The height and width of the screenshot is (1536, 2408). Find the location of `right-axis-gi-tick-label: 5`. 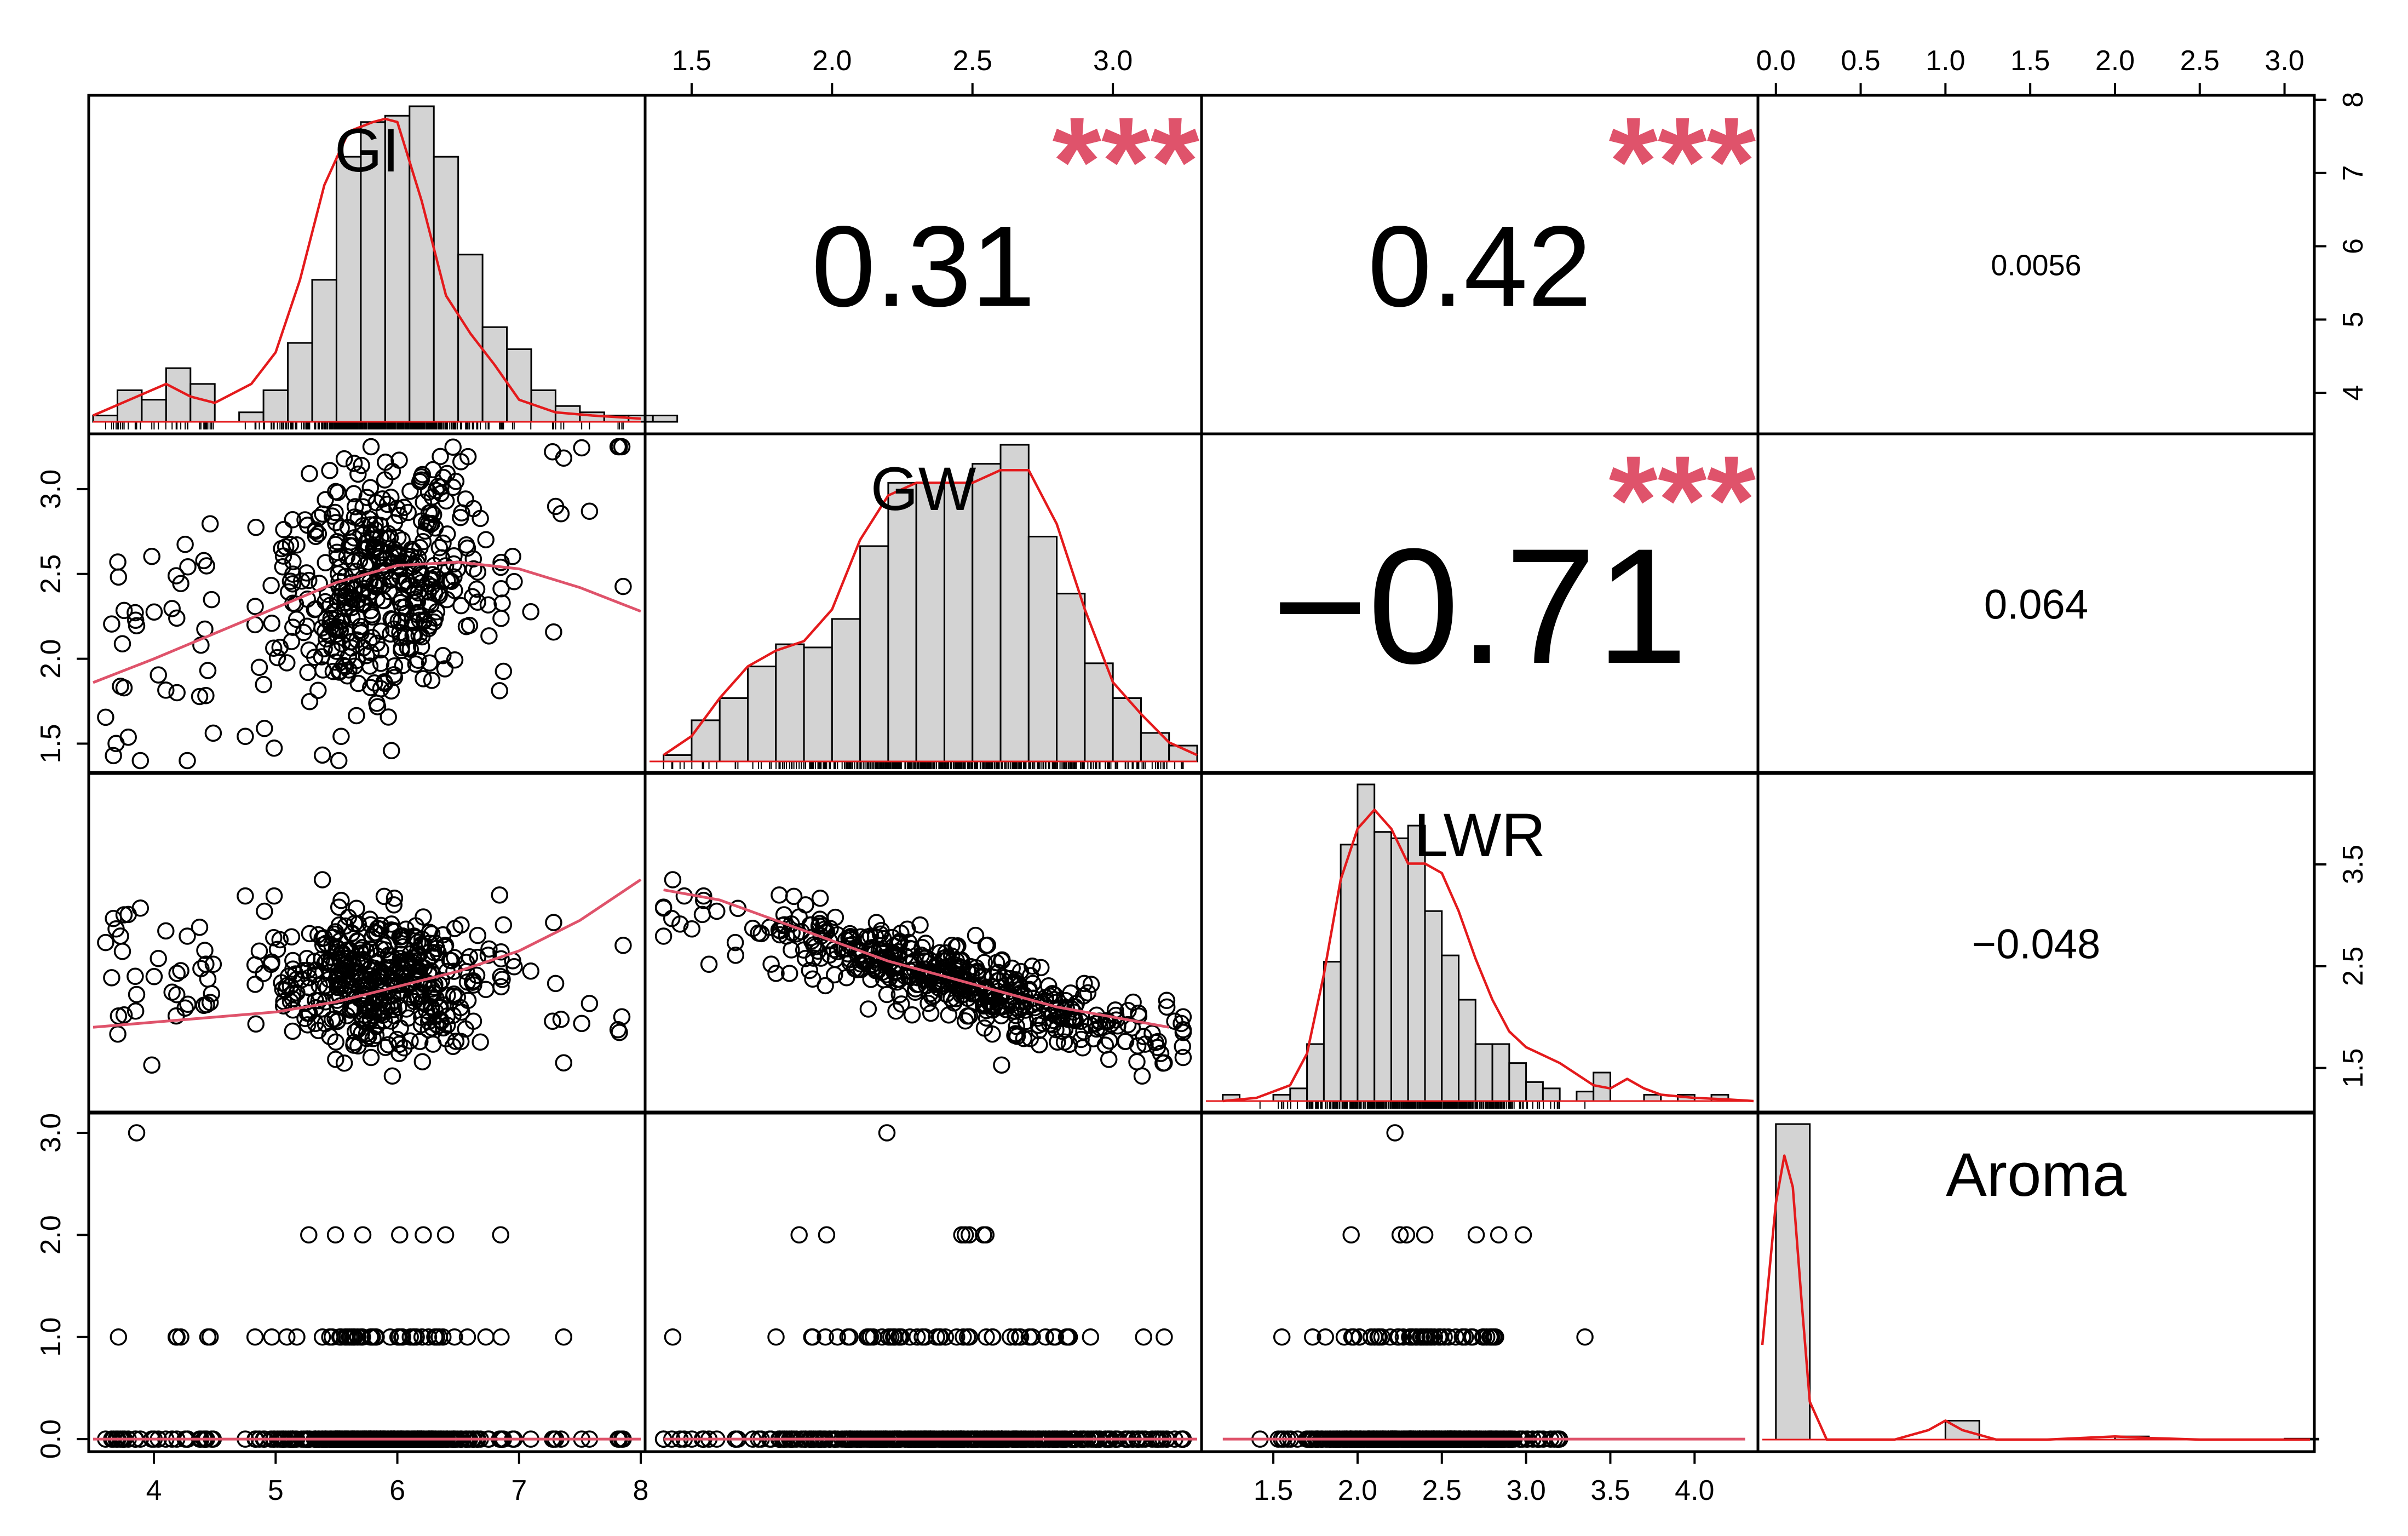

right-axis-gi-tick-label: 5 is located at coordinates (2353, 320).